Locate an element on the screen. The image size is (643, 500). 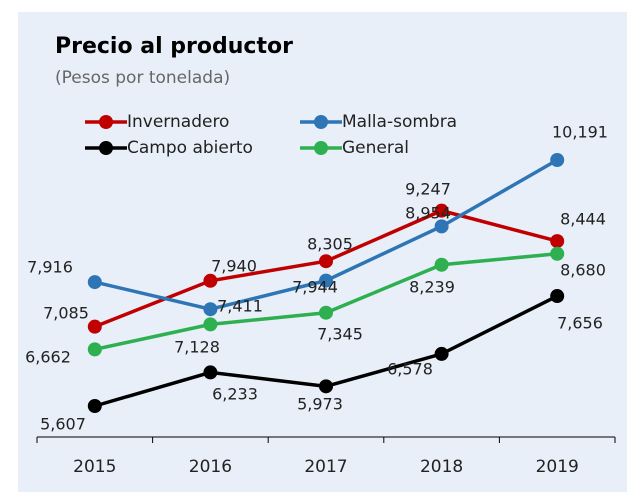
data-label: 6,578 is located at coordinates (410, 369).